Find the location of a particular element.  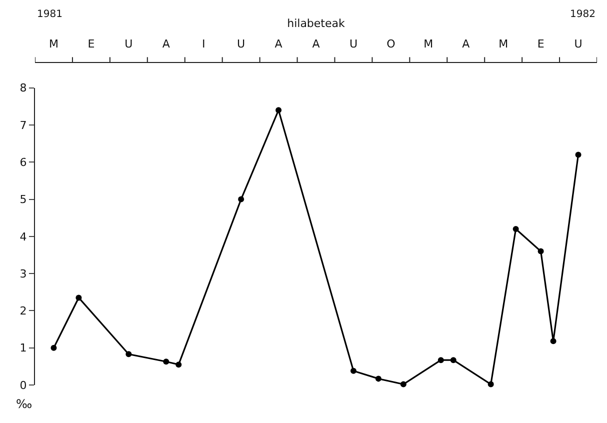

y-tick-label: 1 is located at coordinates (23, 348).